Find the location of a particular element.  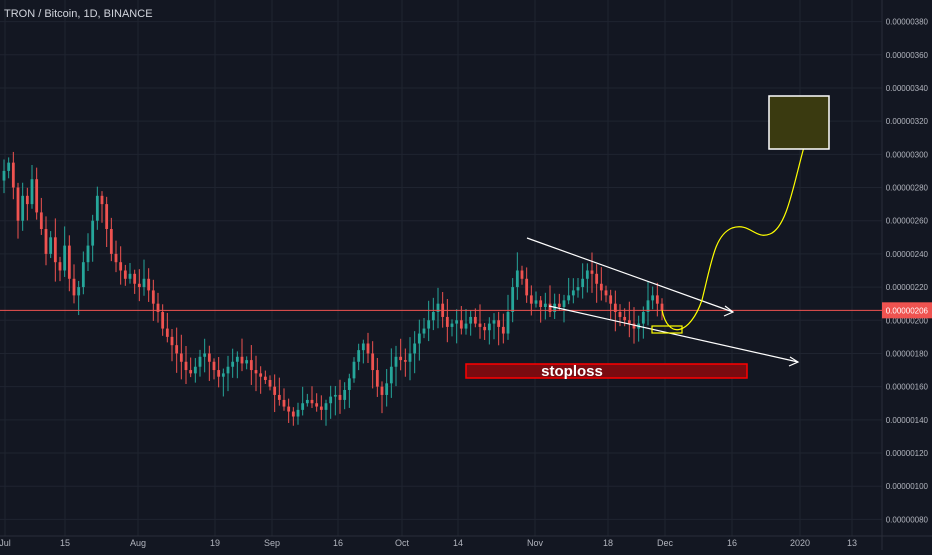

wedge-upper-arrowhead is located at coordinates (729, 311).